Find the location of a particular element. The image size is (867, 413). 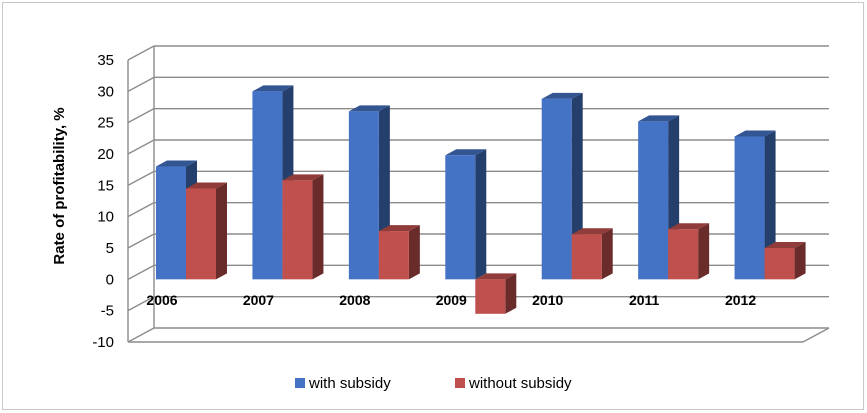

bar-without-subsidy-2006 is located at coordinates (206, 231).